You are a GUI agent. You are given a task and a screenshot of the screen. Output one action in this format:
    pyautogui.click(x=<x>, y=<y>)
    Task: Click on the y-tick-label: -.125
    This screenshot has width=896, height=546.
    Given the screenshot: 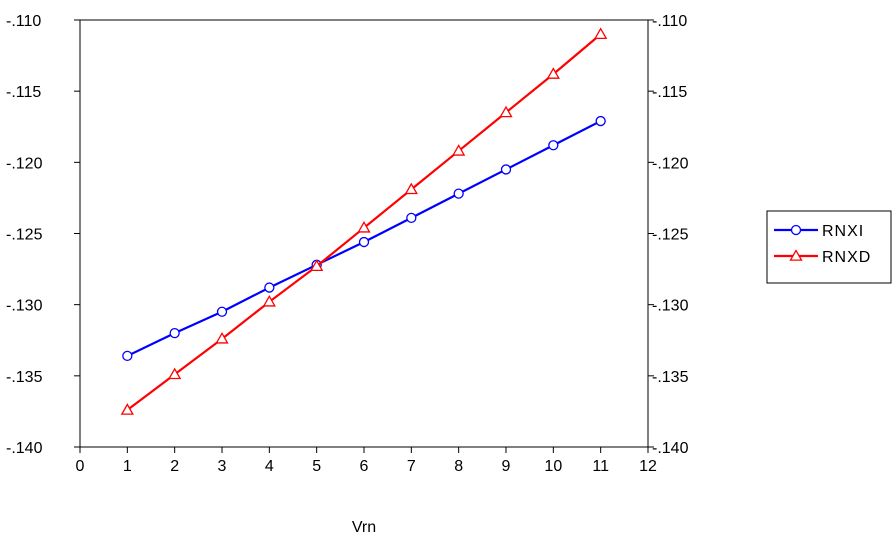 What is the action you would take?
    pyautogui.click(x=24, y=235)
    